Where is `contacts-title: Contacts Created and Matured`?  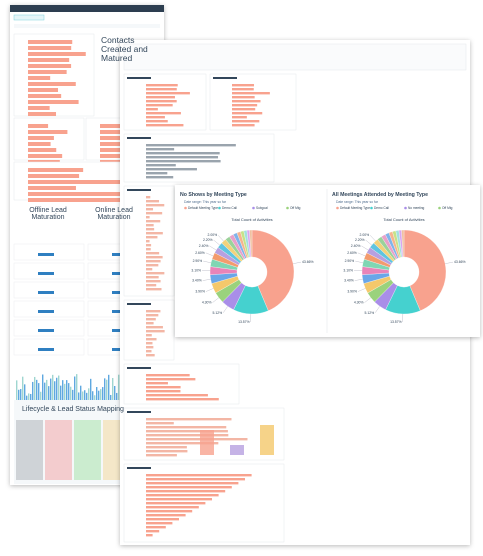
contacts-title: Contacts Created and Matured is located at coordinates (124, 49).